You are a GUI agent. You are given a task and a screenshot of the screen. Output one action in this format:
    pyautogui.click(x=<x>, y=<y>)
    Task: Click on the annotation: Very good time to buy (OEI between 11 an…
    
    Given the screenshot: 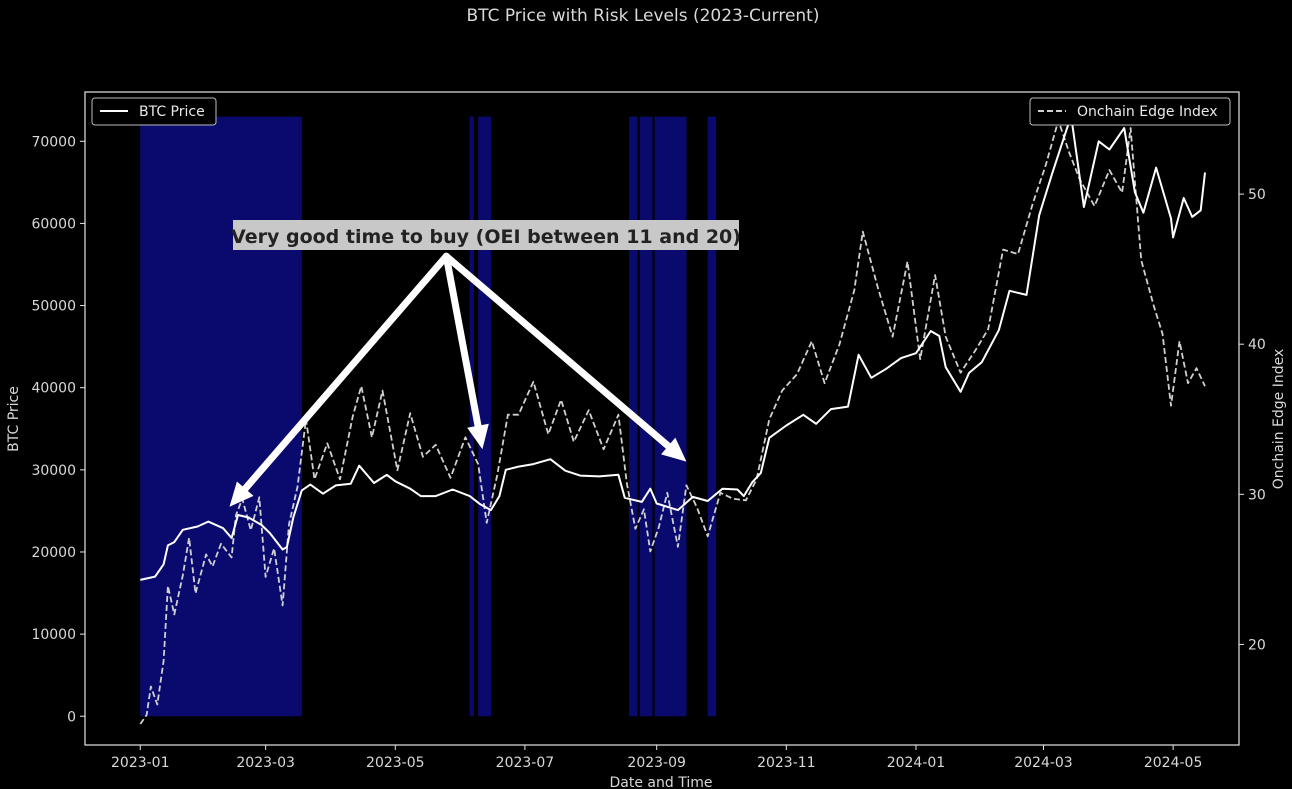 What is the action you would take?
    pyautogui.click(x=485, y=363)
    